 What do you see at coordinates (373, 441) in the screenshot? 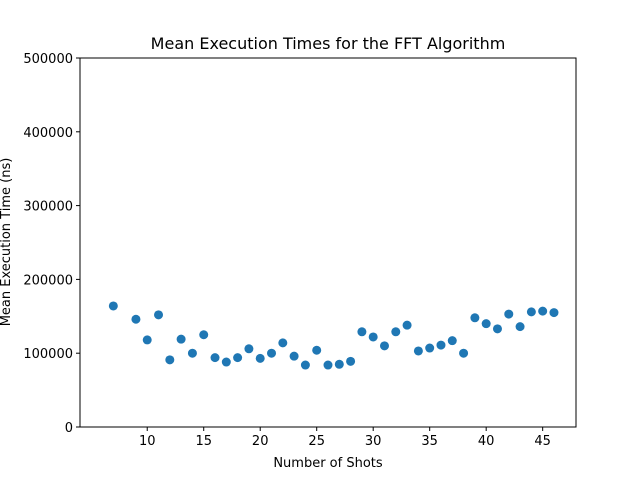
I see `x-tick-label: 30` at bounding box center [373, 441].